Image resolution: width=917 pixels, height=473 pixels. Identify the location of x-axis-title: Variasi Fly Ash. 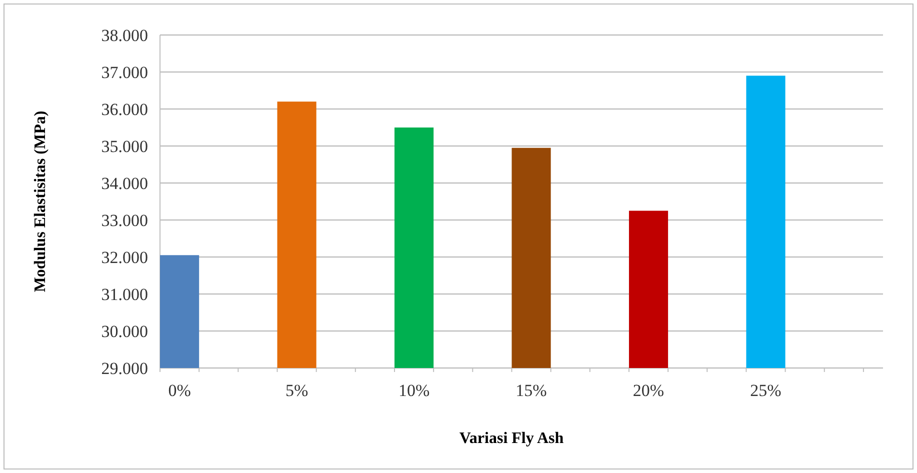
(511, 438).